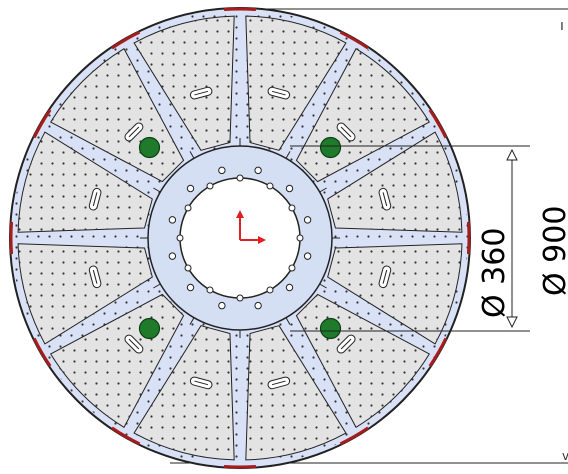 Image resolution: width=568 pixels, height=474 pixels. I want to click on origin-axis-icon, so click(251, 227).